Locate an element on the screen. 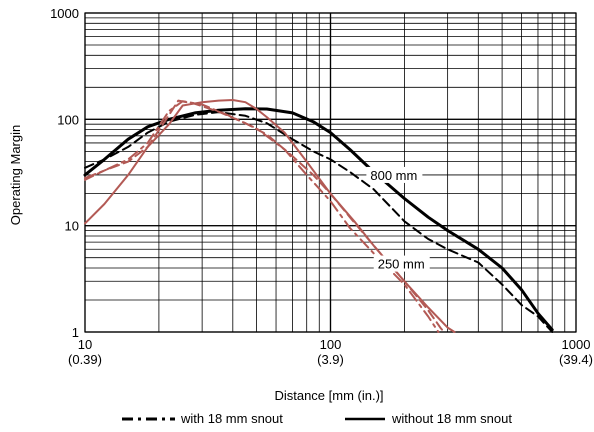  annotation-800mm-background is located at coordinates (394, 174).